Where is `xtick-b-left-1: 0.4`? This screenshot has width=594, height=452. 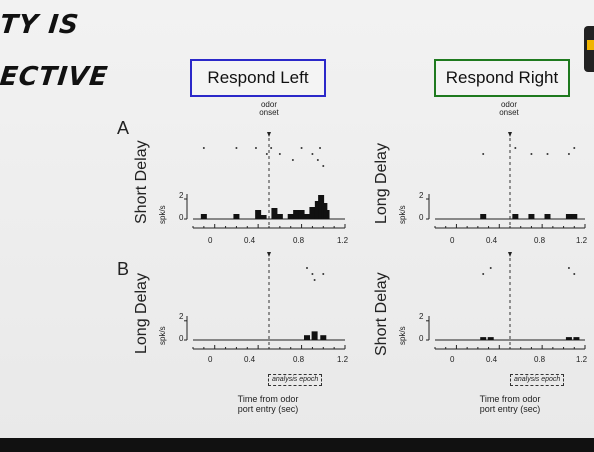
xtick-b-left-1: 0.4 is located at coordinates (250, 359).